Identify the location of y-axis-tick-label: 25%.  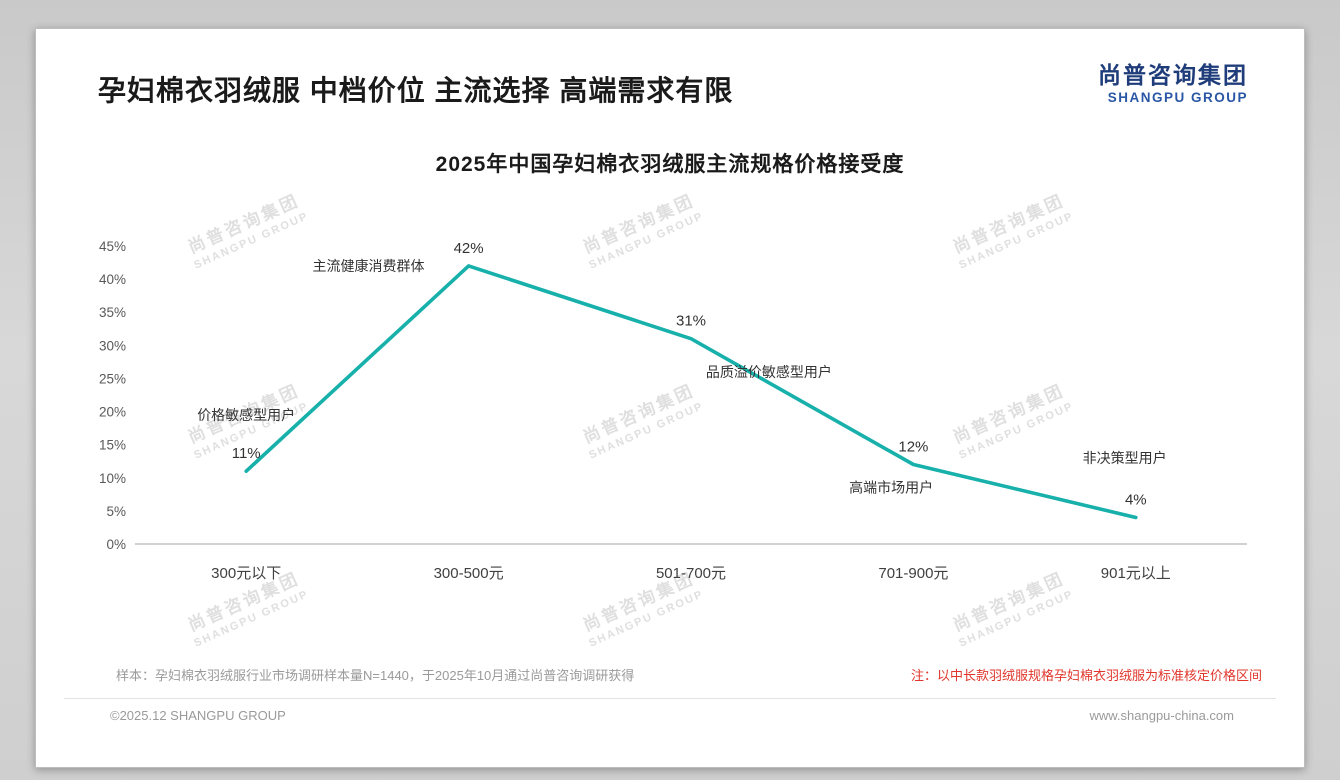
(112, 379).